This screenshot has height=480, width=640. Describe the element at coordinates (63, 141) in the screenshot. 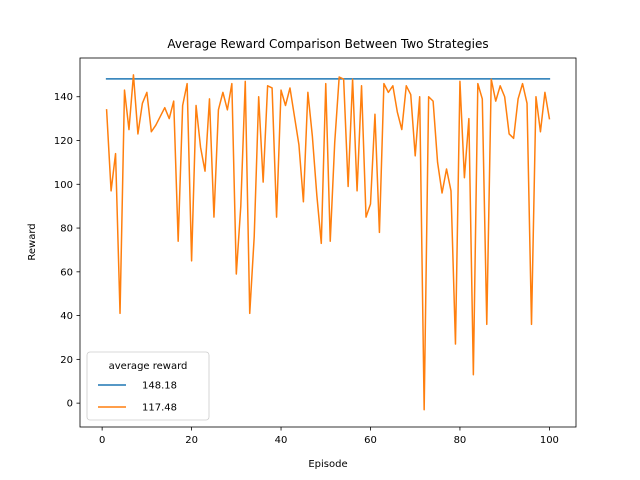

I see `y-tick-label: 120` at that location.